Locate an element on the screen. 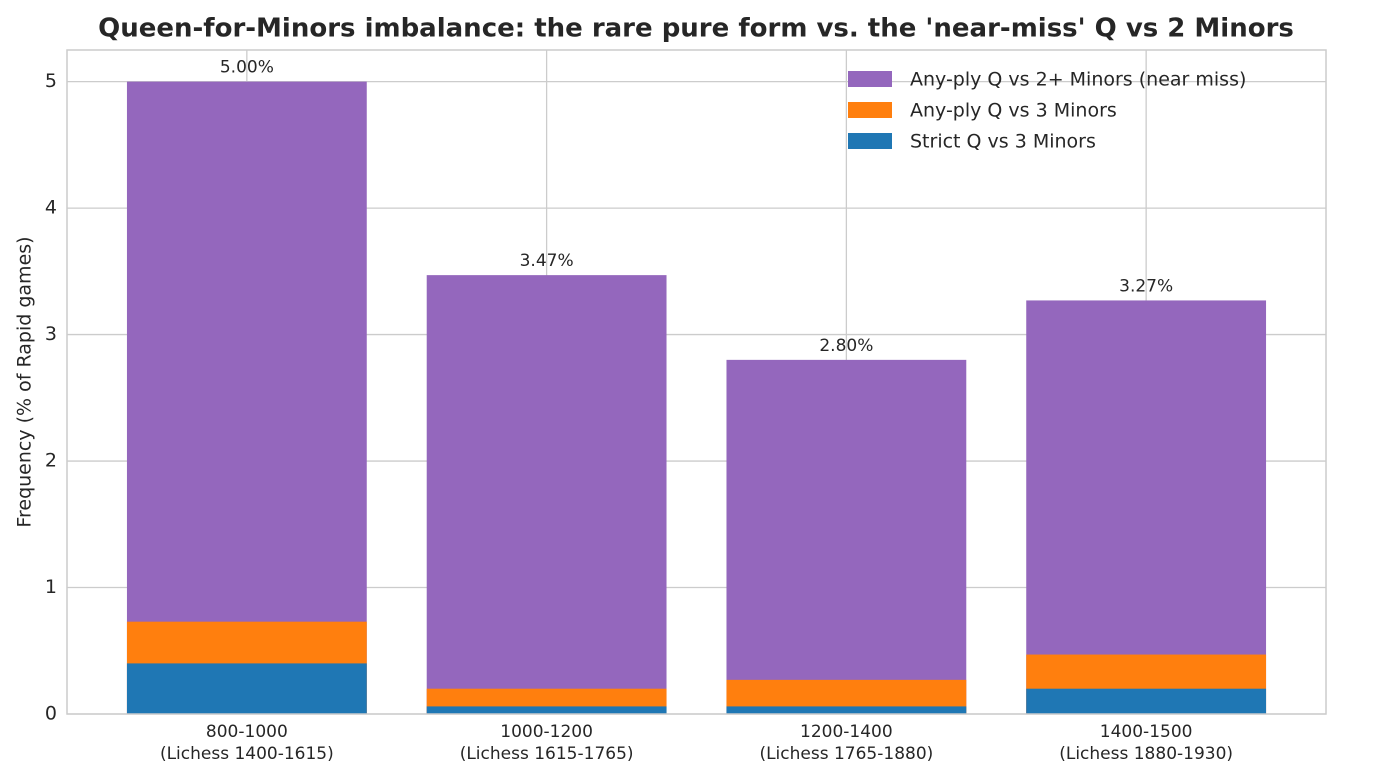 The width and height of the screenshot is (1374, 779). x-tick-label: (Lichess 1880-1930) is located at coordinates (1146, 754).